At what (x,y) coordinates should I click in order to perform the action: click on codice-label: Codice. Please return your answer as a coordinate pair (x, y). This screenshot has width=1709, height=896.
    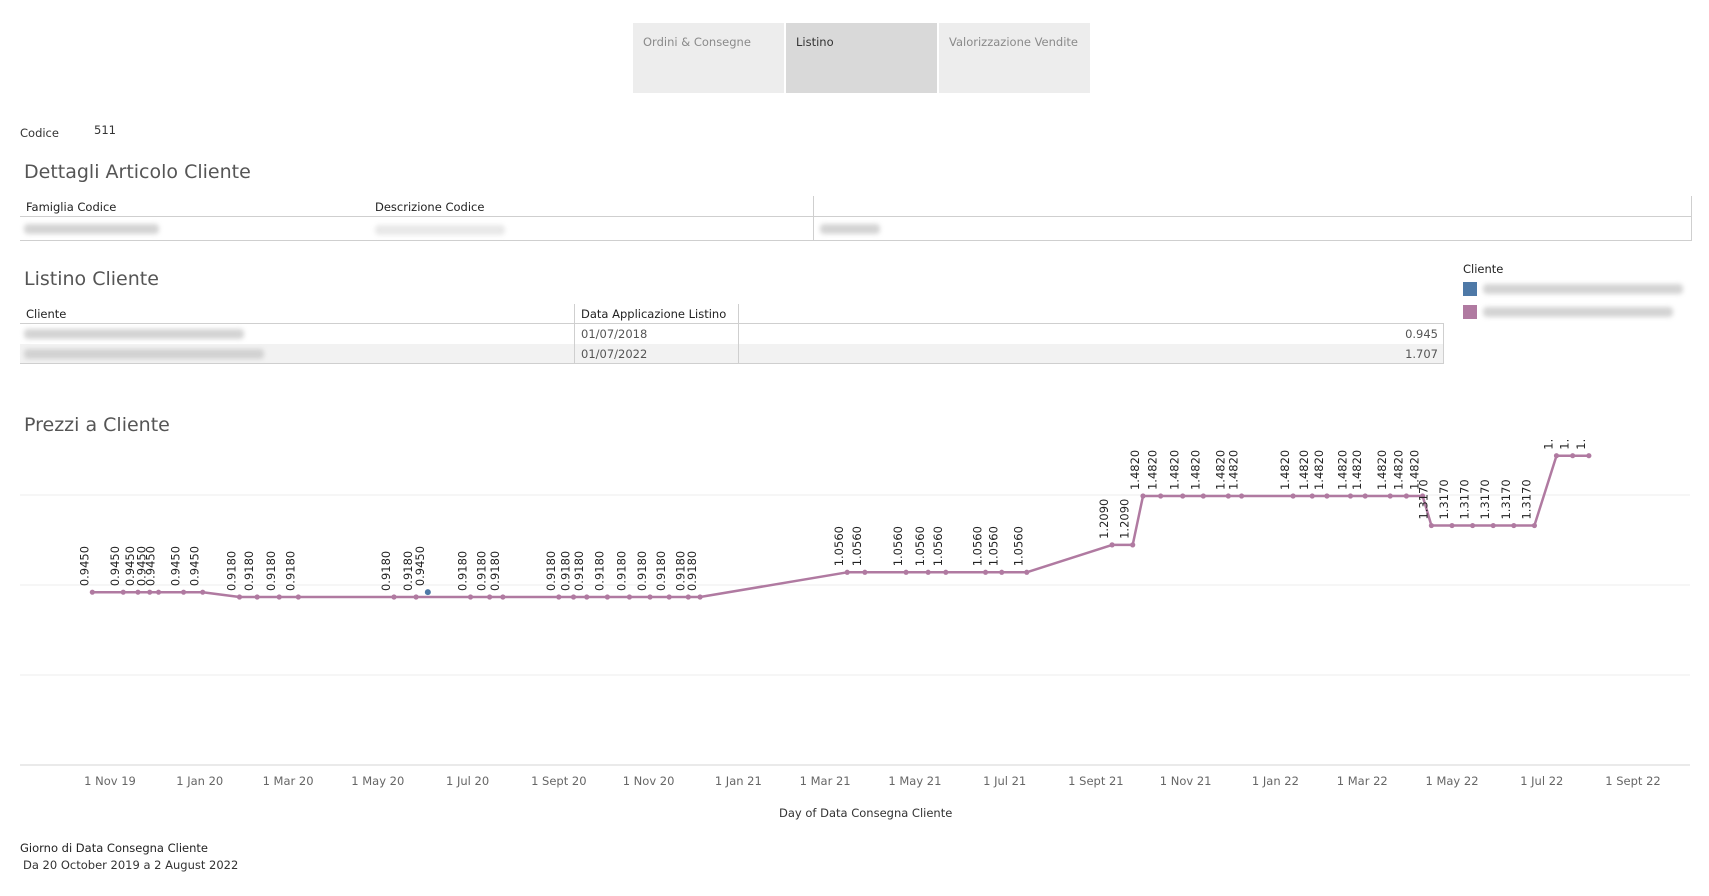
    Looking at the image, I should click on (39, 133).